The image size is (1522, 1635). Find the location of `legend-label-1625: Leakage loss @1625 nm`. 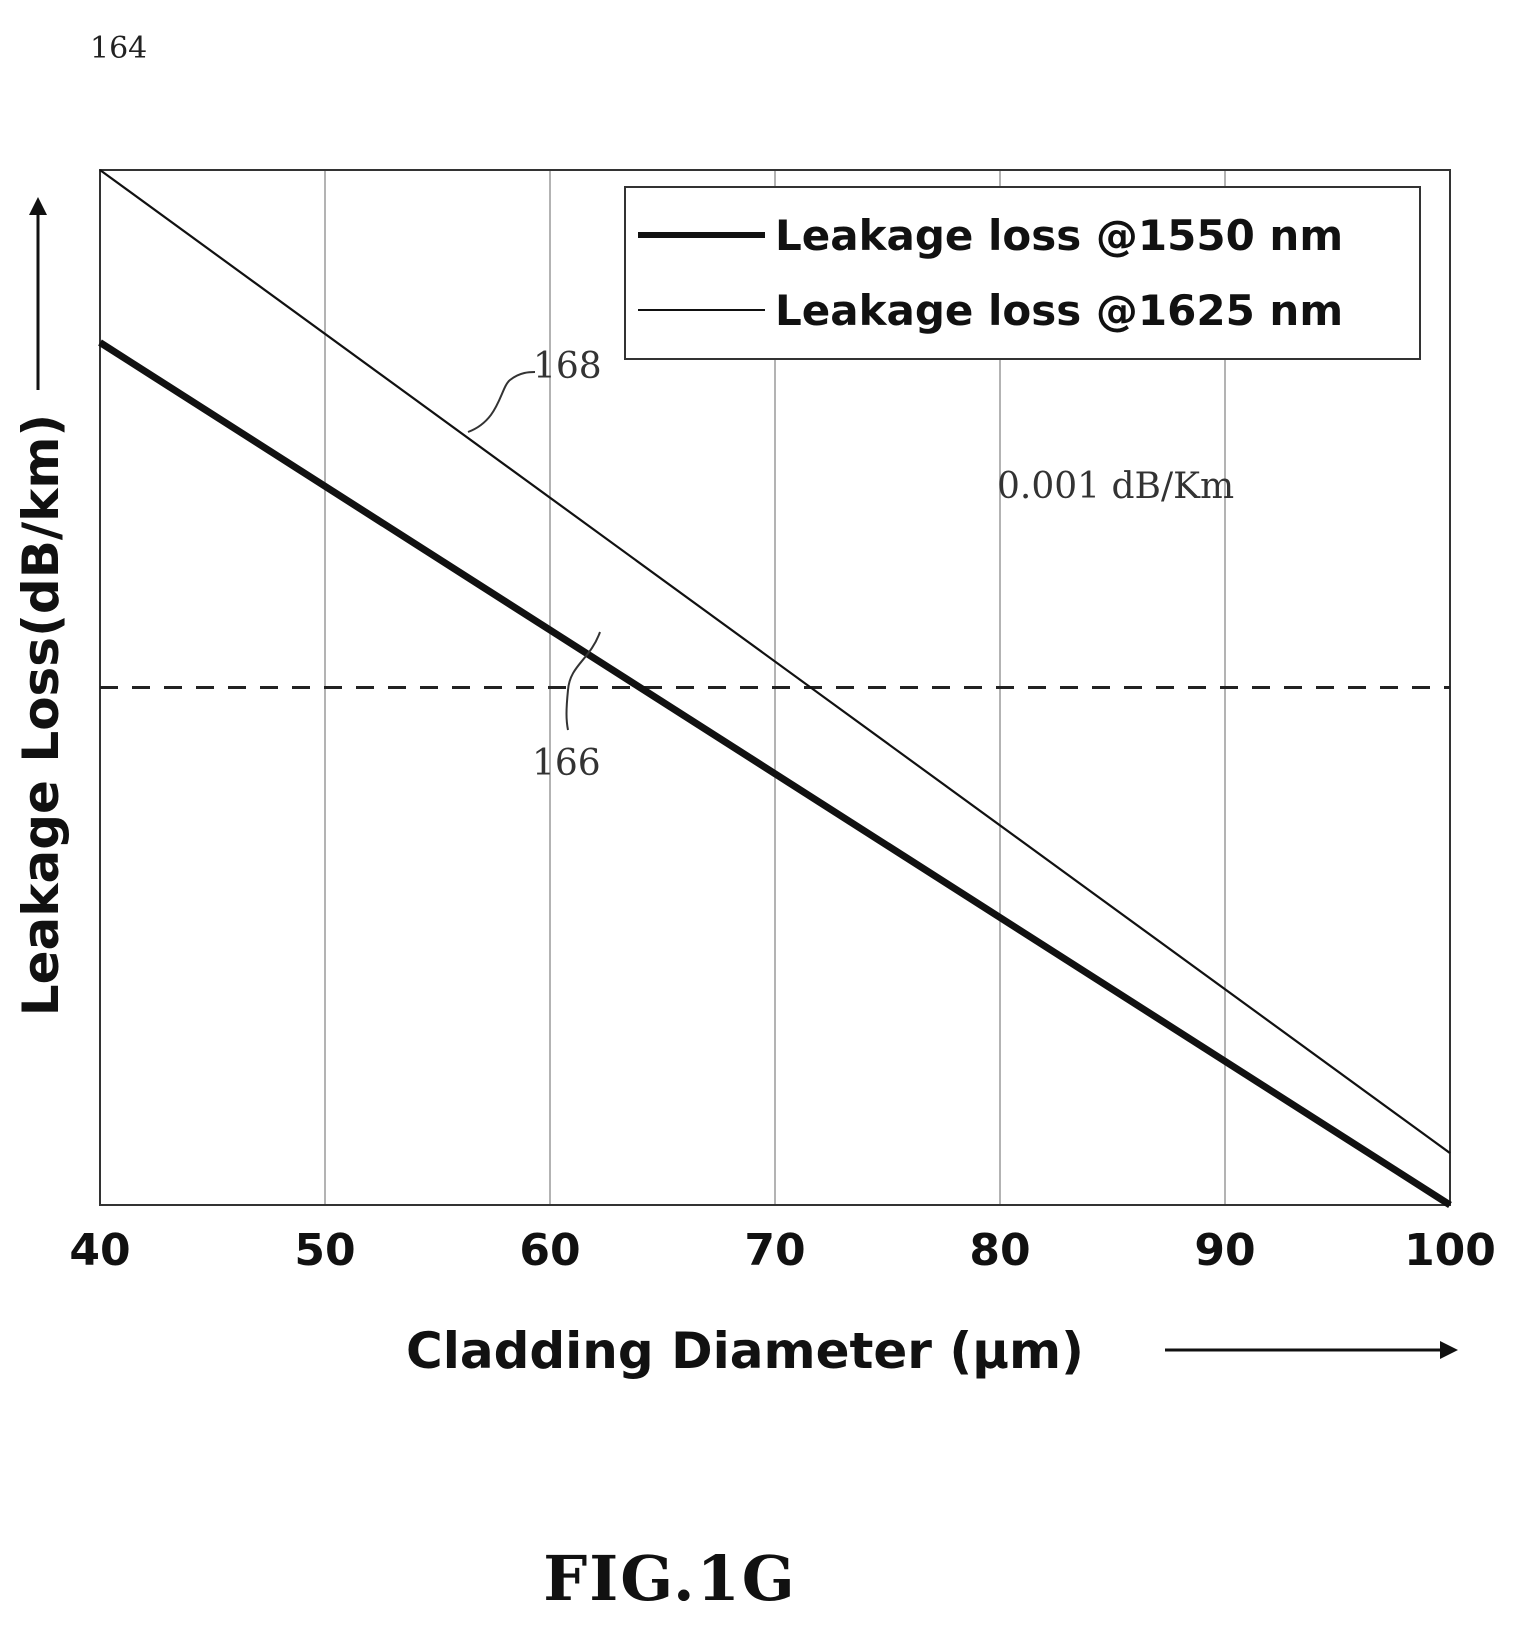

legend-label-1625: Leakage loss @1625 nm is located at coordinates (1059, 310).